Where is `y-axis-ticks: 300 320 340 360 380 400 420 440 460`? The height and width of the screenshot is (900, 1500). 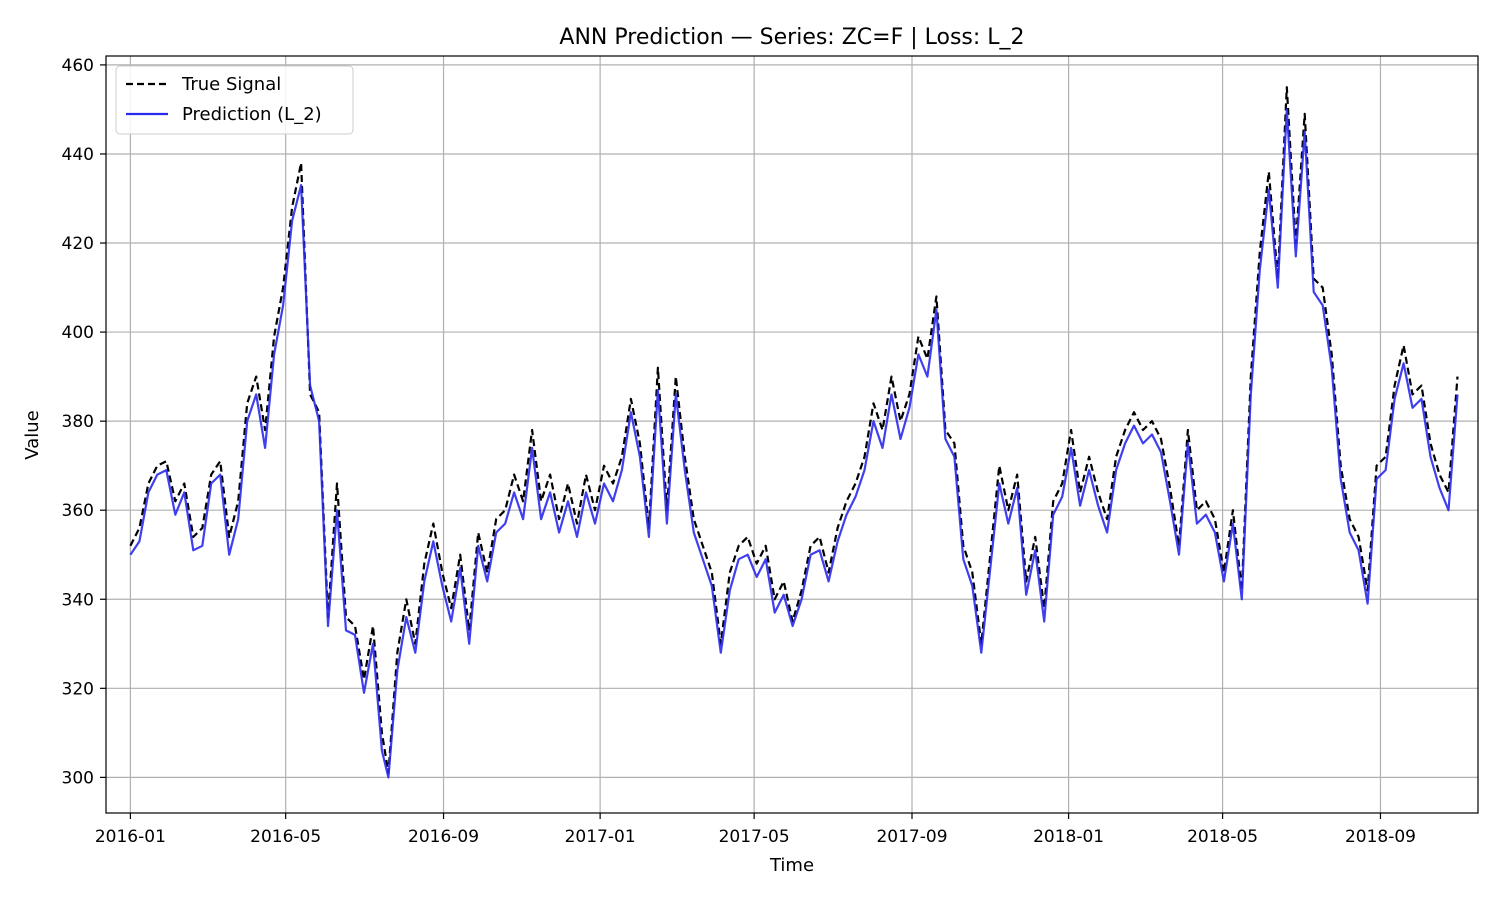
y-axis-ticks: 300 320 340 360 380 400 420 440 460 is located at coordinates (84, 422).